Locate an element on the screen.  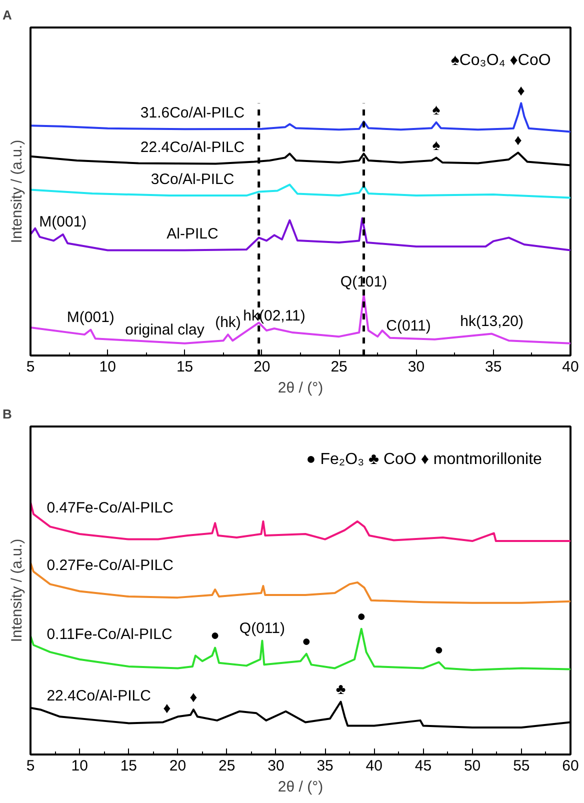
annotation: hk(13,20) is located at coordinates (492, 321).